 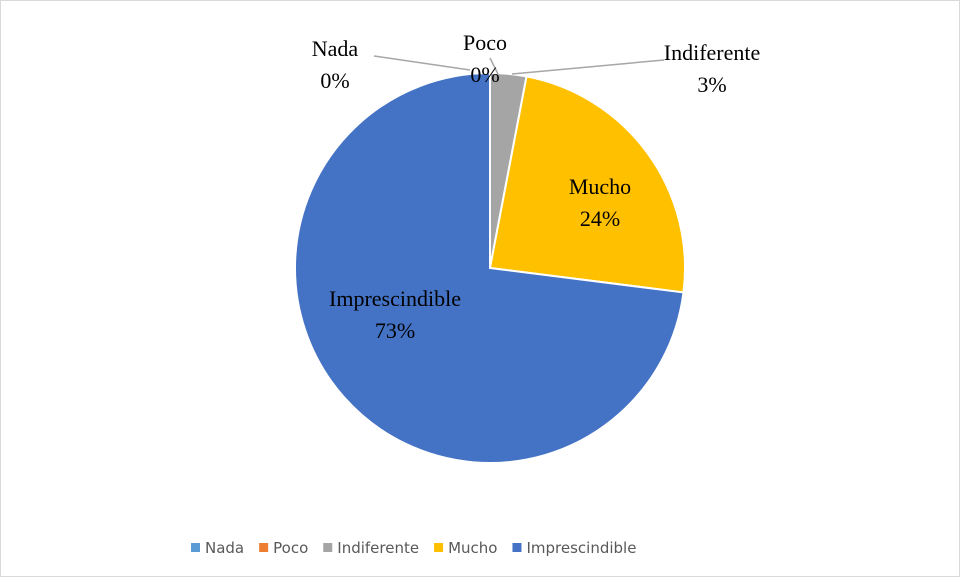 I want to click on pie-slice, so click(x=587, y=184).